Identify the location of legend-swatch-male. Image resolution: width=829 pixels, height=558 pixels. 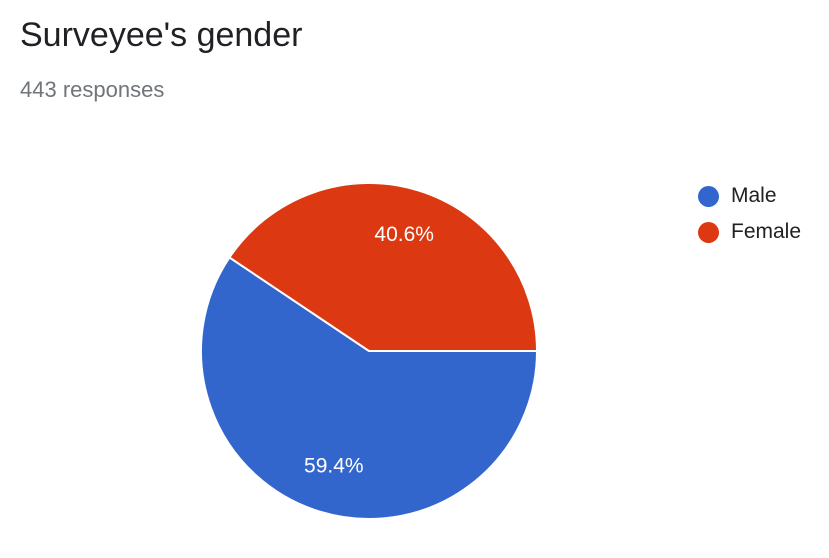
(708, 196).